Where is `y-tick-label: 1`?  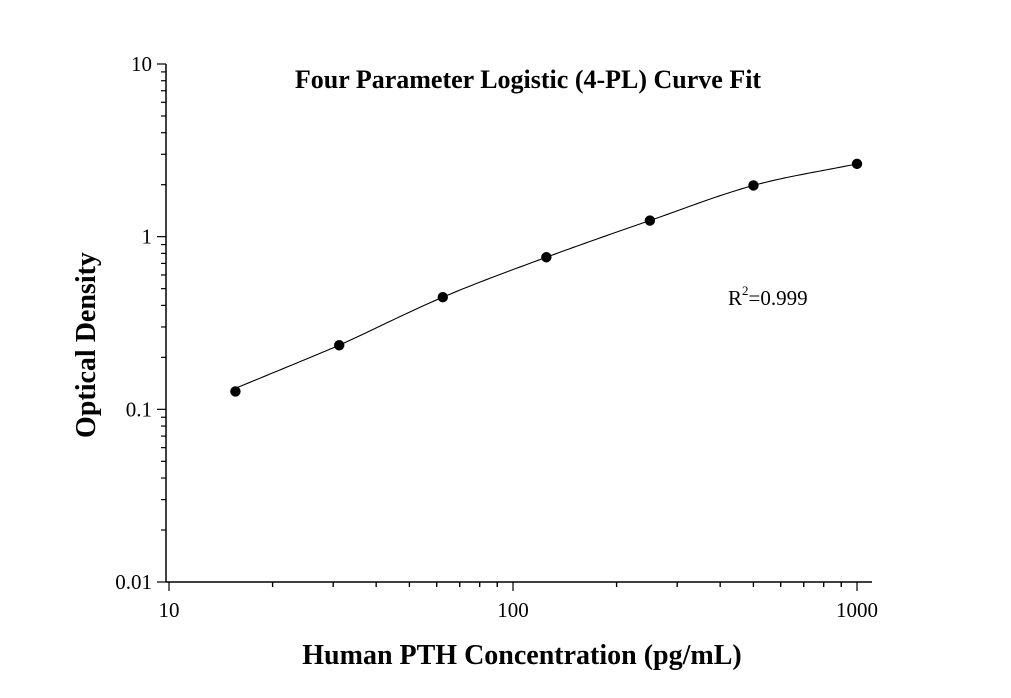 y-tick-label: 1 is located at coordinates (147, 237).